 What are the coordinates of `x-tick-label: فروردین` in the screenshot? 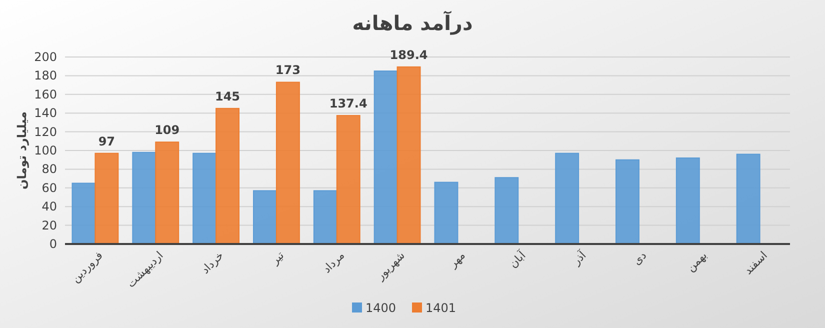 It's located at (87, 267).